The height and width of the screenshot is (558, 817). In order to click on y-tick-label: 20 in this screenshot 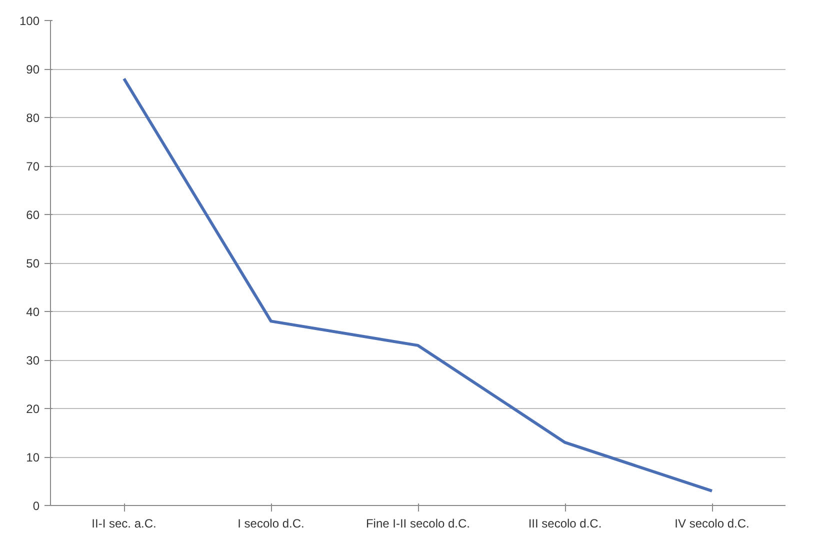, I will do `click(33, 409)`.